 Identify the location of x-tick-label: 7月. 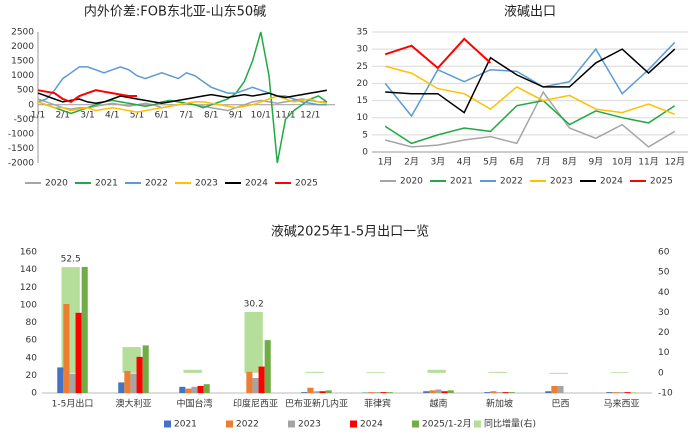
(543, 162).